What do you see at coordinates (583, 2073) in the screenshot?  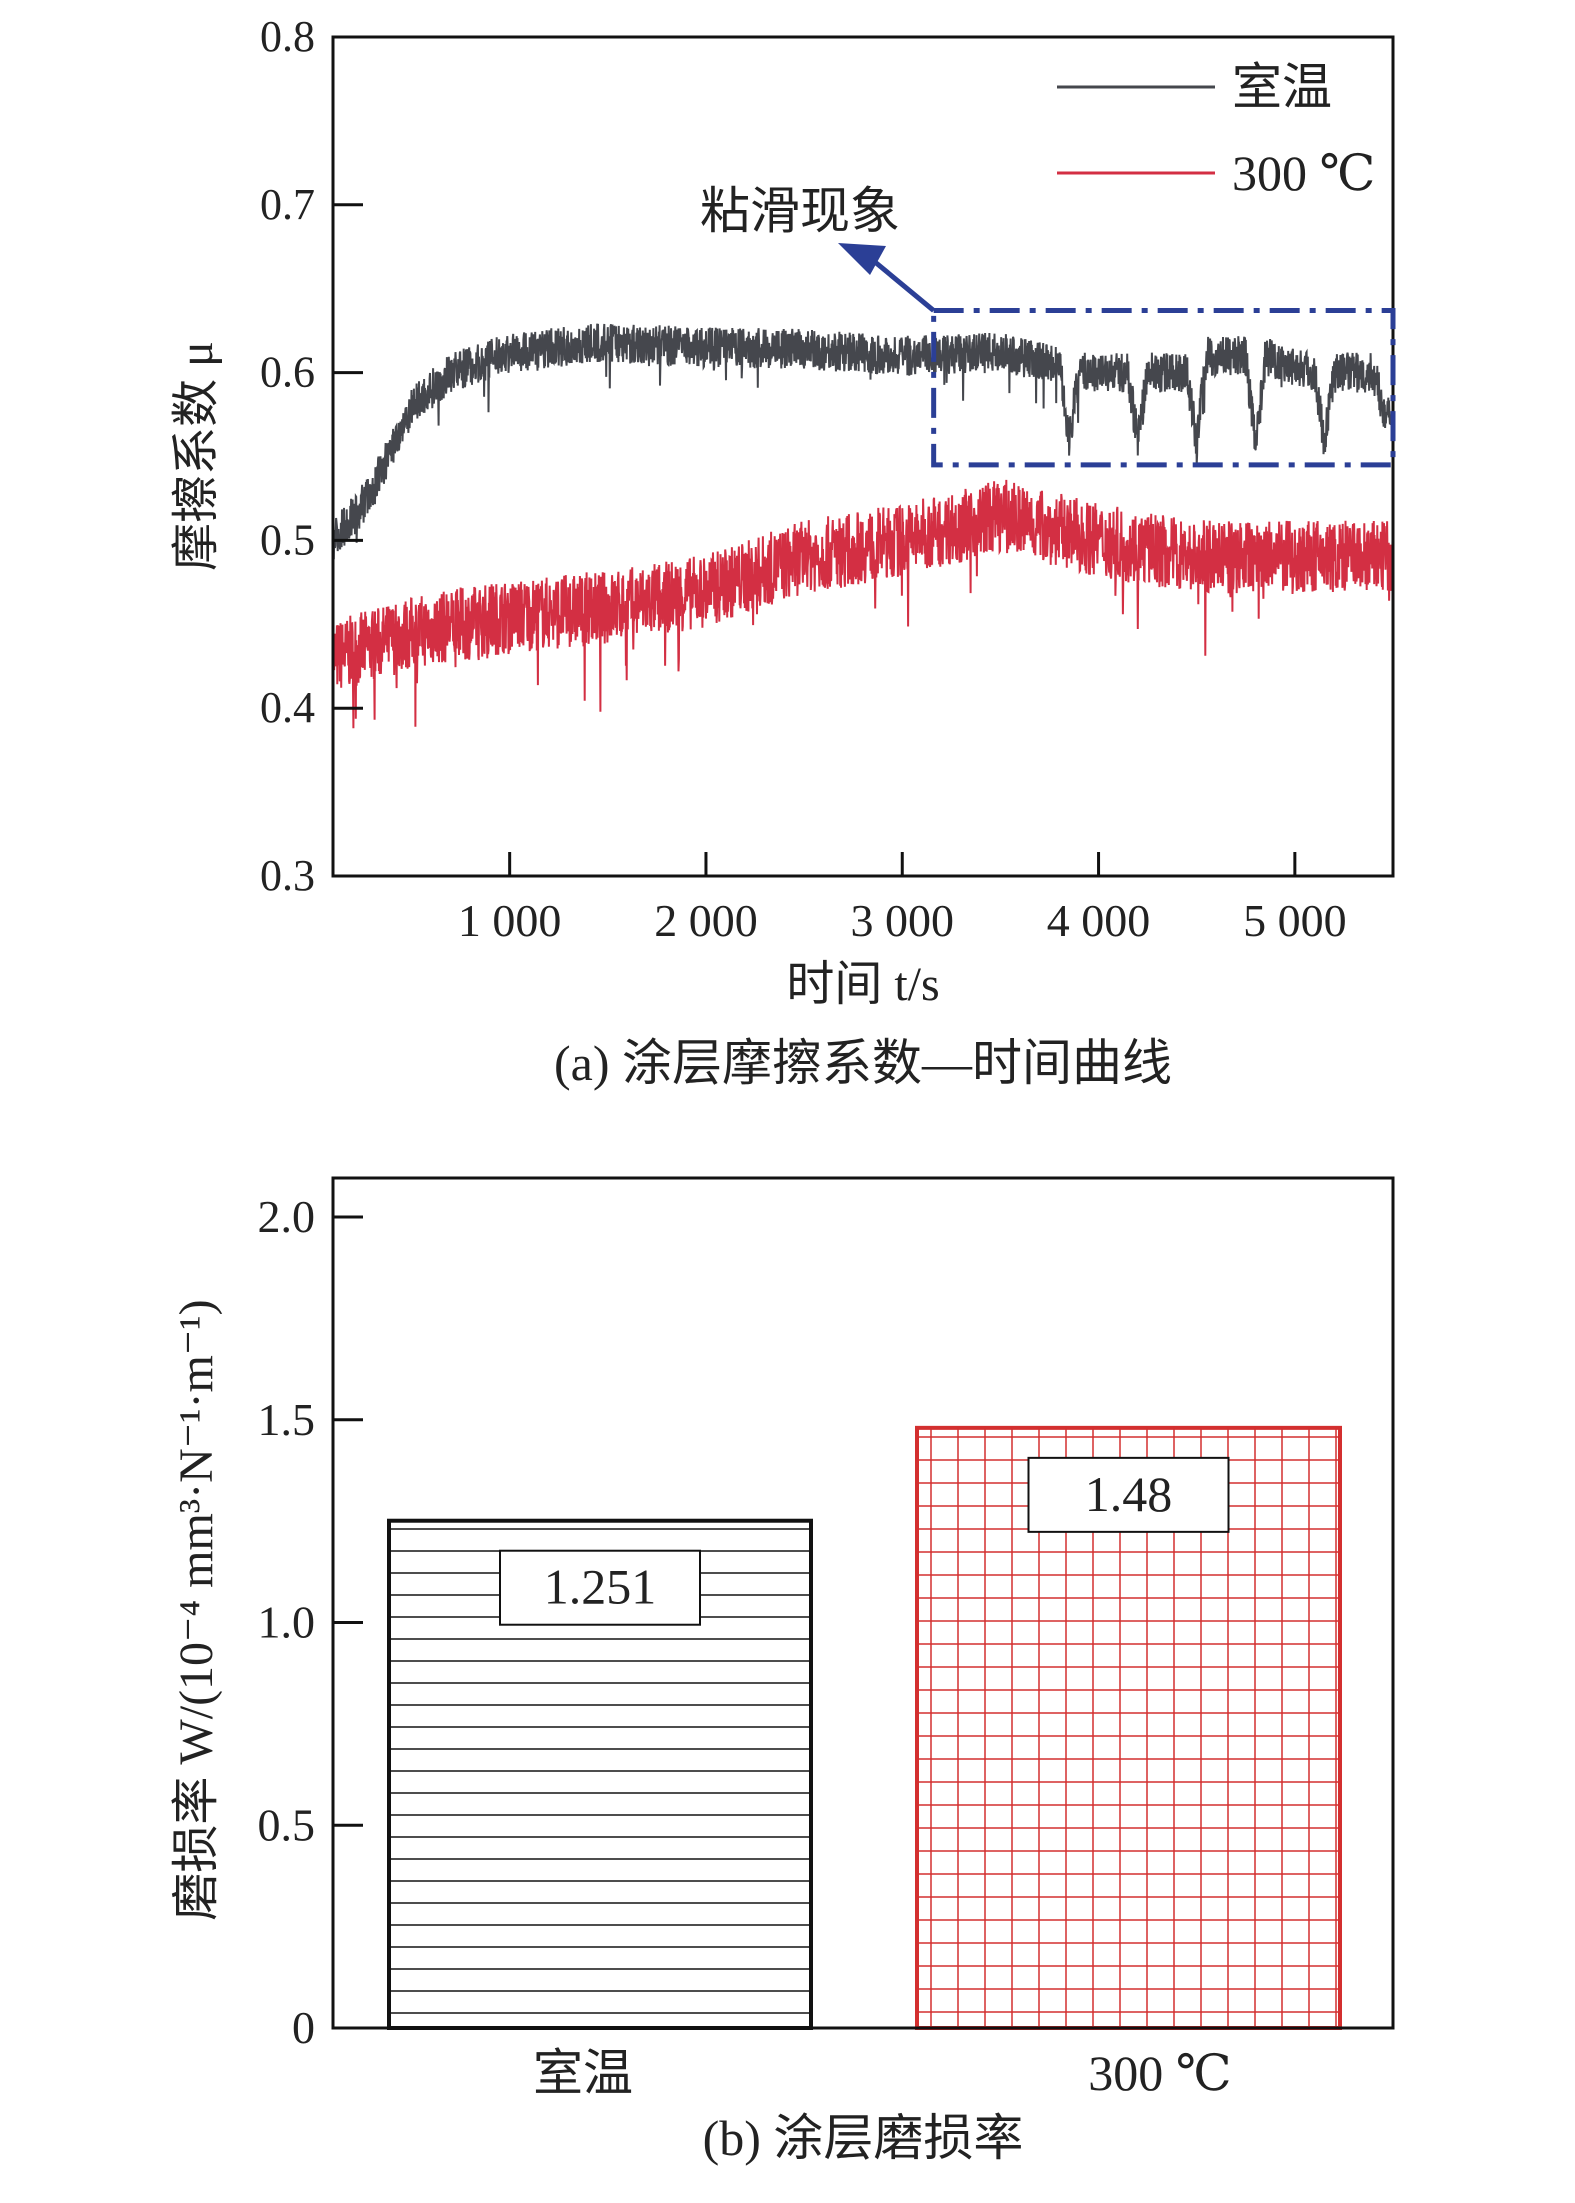 I see `x-tick-label: 室温` at bounding box center [583, 2073].